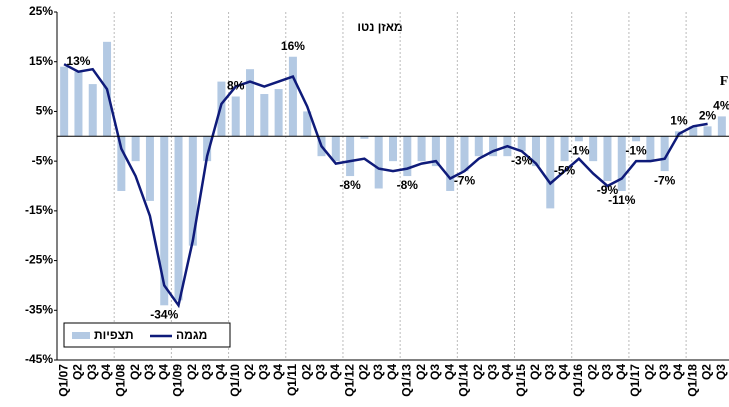 The height and width of the screenshot is (407, 729). I want to click on data-label: -9%, so click(608, 190).